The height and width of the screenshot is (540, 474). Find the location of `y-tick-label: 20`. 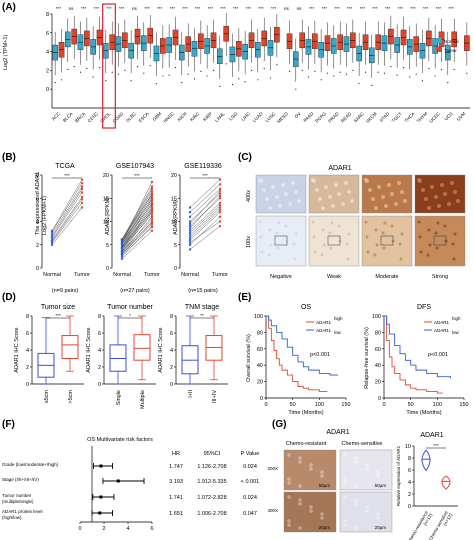

y-tick-label: 20 is located at coordinates (106, 176).